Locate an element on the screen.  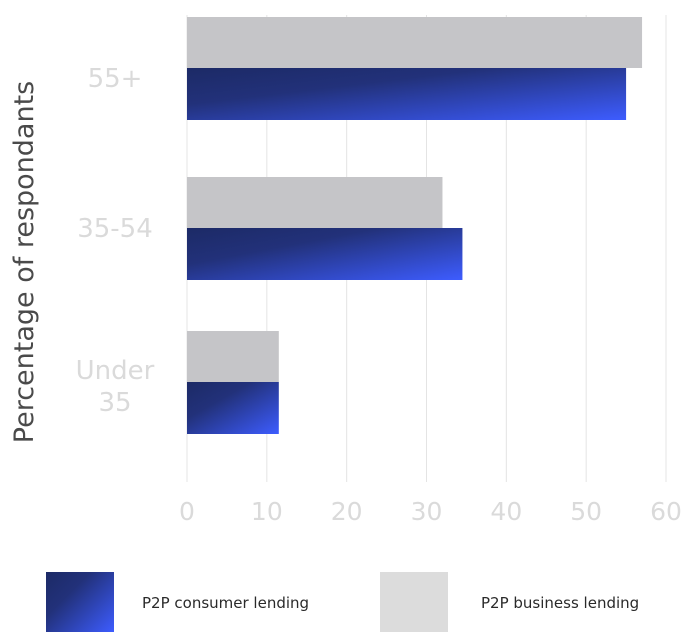
category-labels: 55+ 35-54 Under 35 is located at coordinates (115, 241).